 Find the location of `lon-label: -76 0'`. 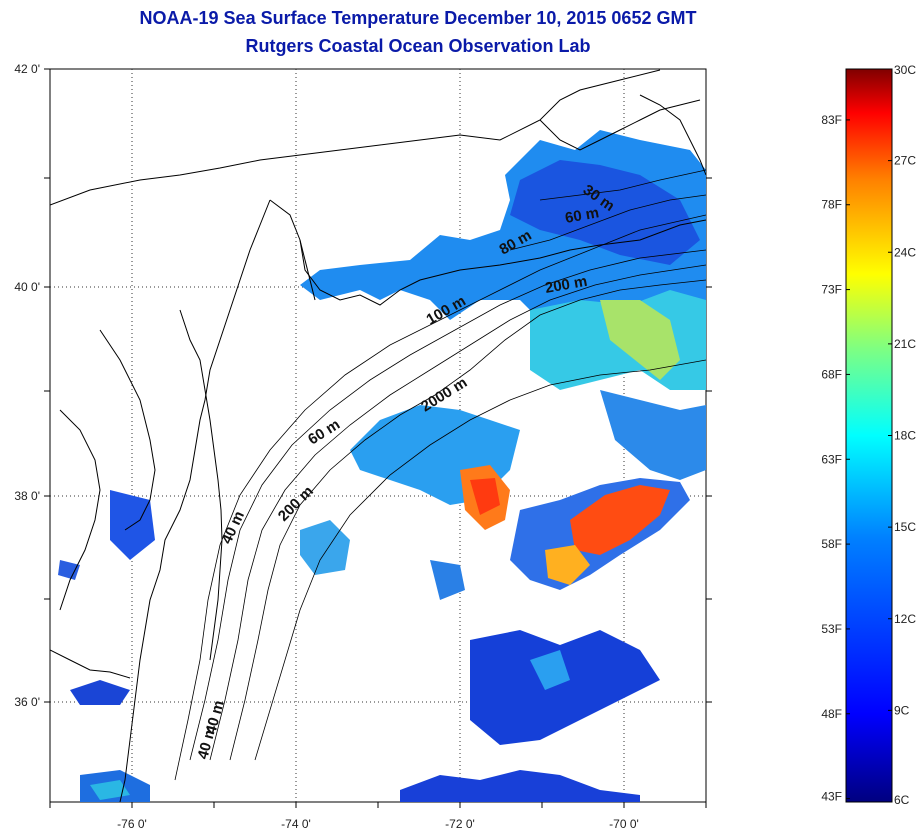

lon-label: -76 0' is located at coordinates (132, 824).